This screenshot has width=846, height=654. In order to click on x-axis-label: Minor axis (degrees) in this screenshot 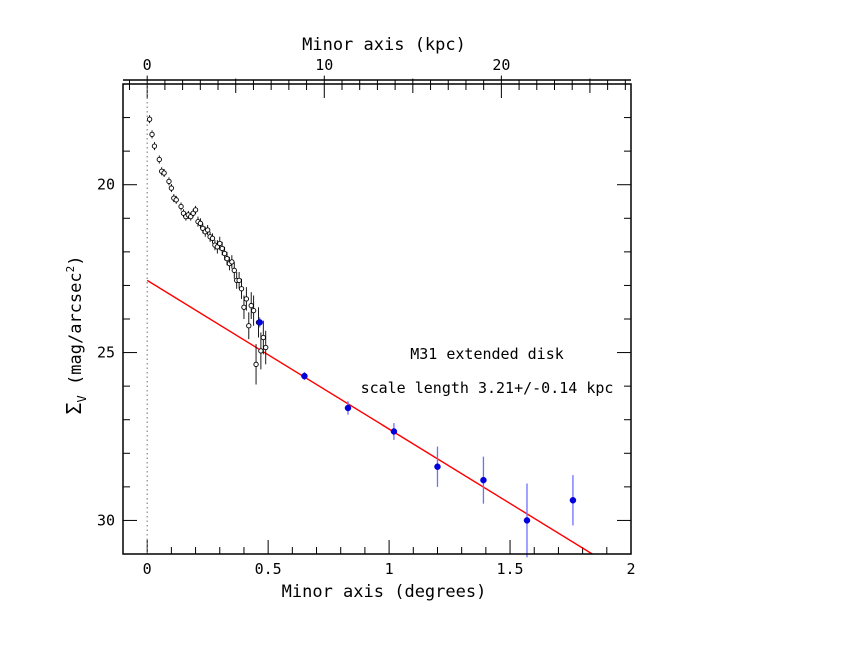, I will do `click(384, 592)`.